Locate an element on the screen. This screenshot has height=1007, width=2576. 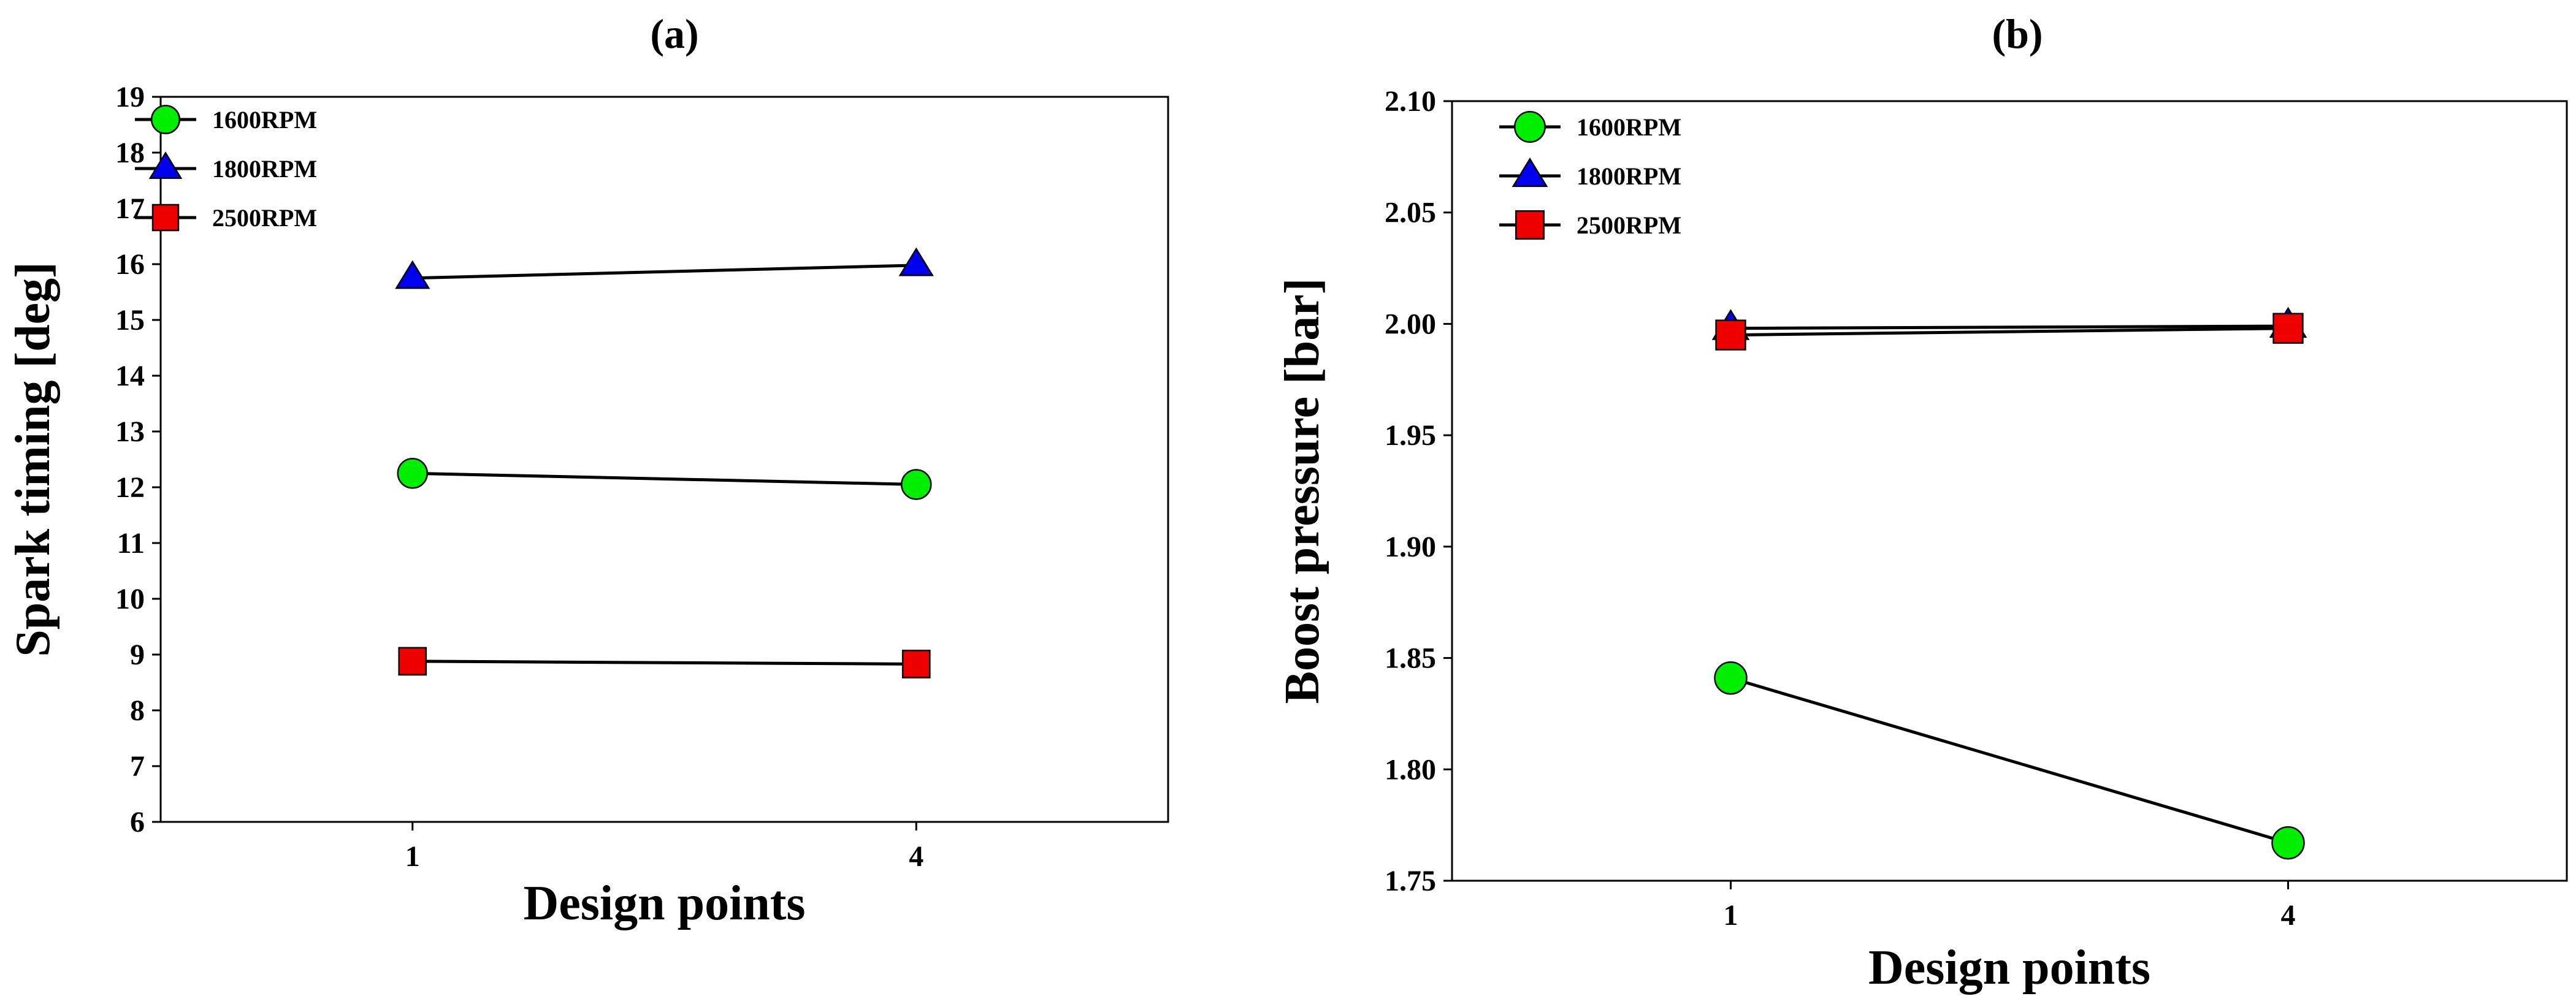
panel-b-y-tick-label: 1.95 is located at coordinates (1410, 435).